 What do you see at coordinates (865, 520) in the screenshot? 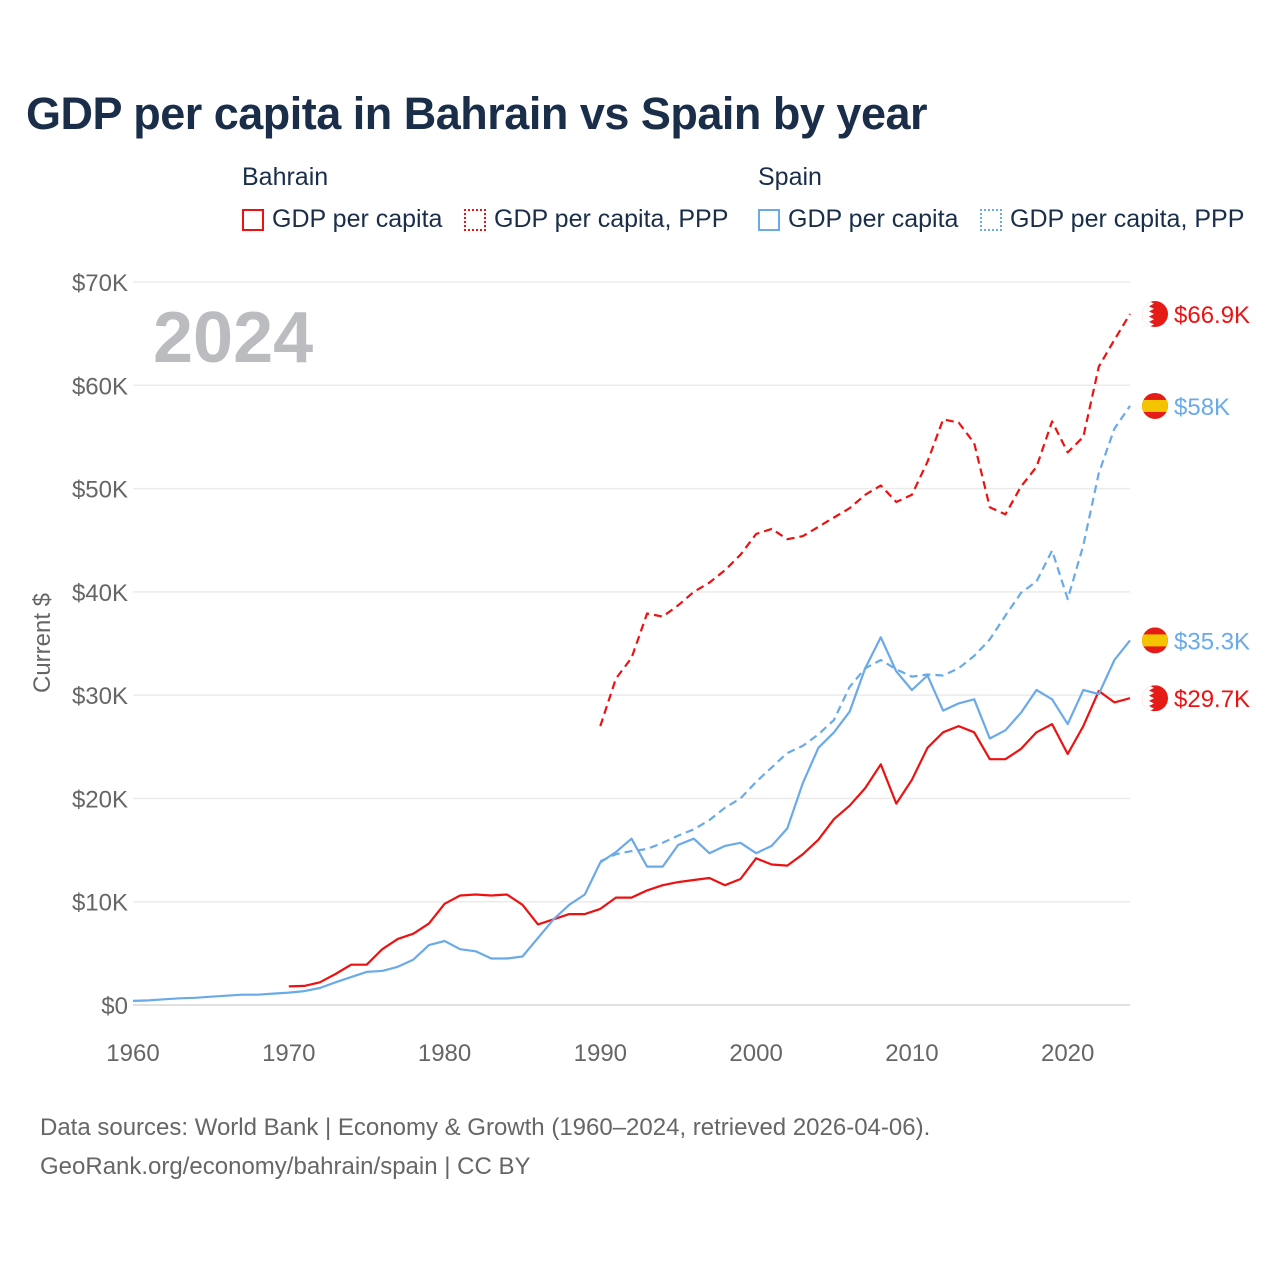
I see `series-line-bahrain-ppp` at bounding box center [865, 520].